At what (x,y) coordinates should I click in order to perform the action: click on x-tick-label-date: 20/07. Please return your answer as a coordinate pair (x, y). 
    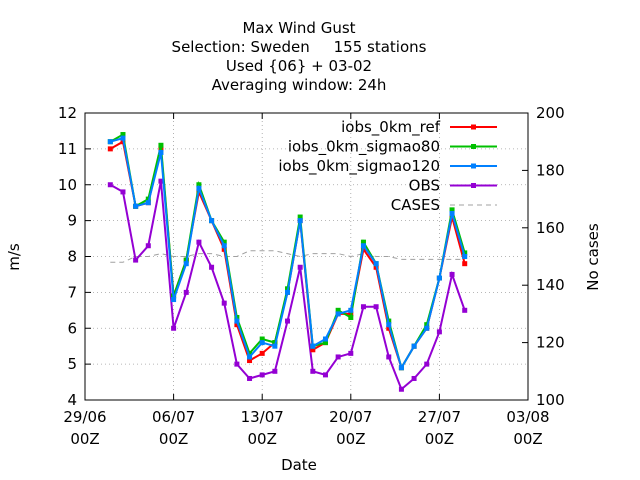
    Looking at the image, I should click on (350, 417).